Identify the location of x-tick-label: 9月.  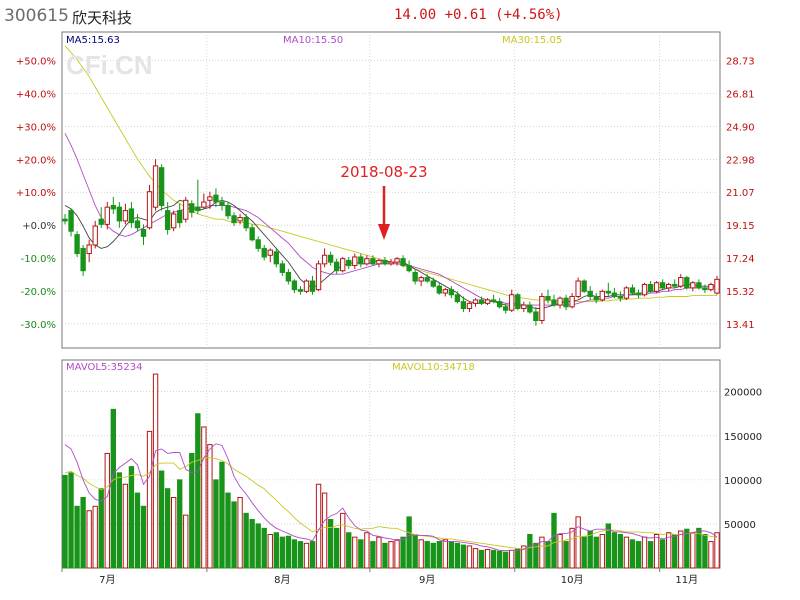
(427, 580).